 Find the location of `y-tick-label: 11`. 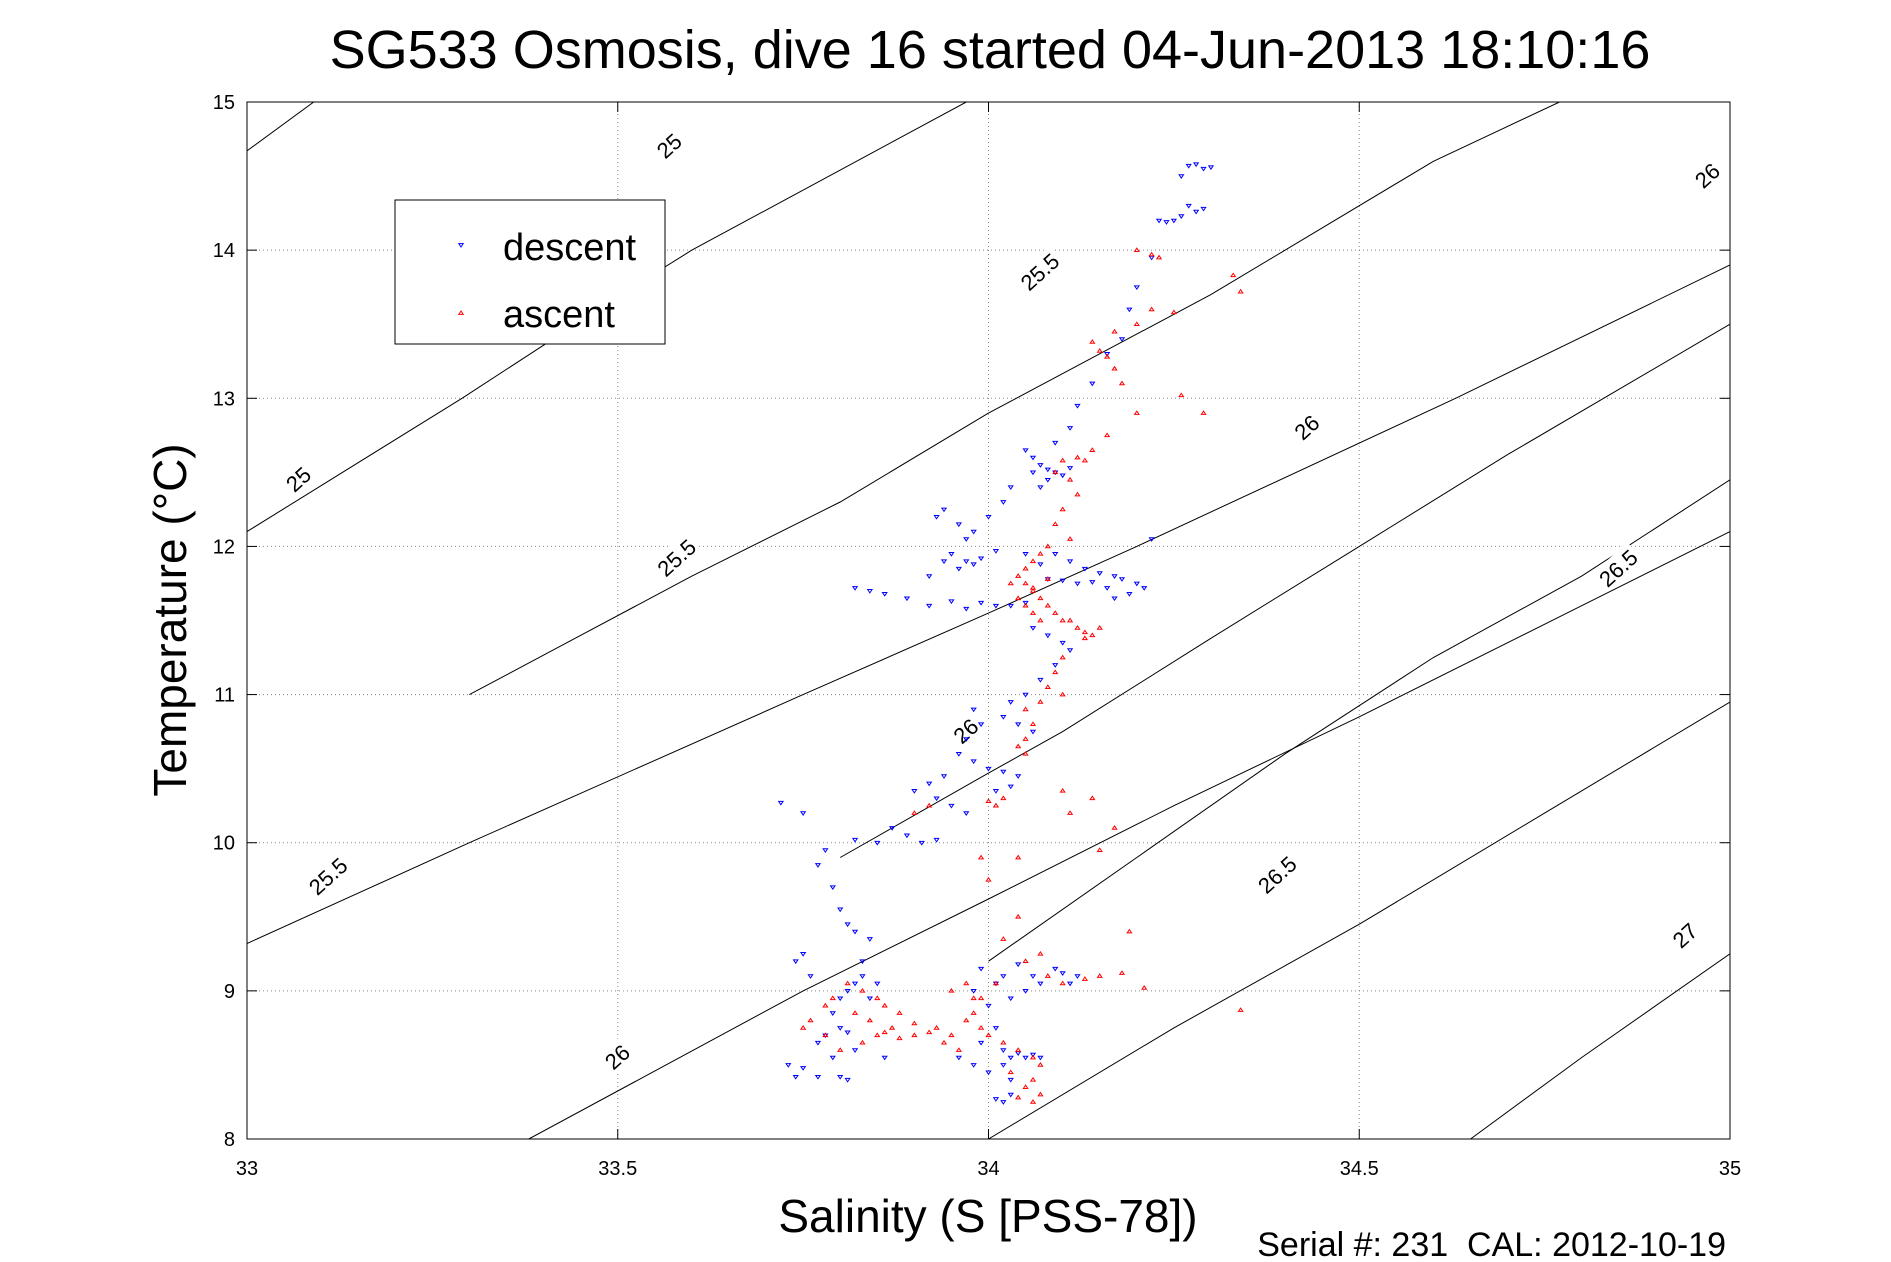

y-tick-label: 11 is located at coordinates (224, 696).